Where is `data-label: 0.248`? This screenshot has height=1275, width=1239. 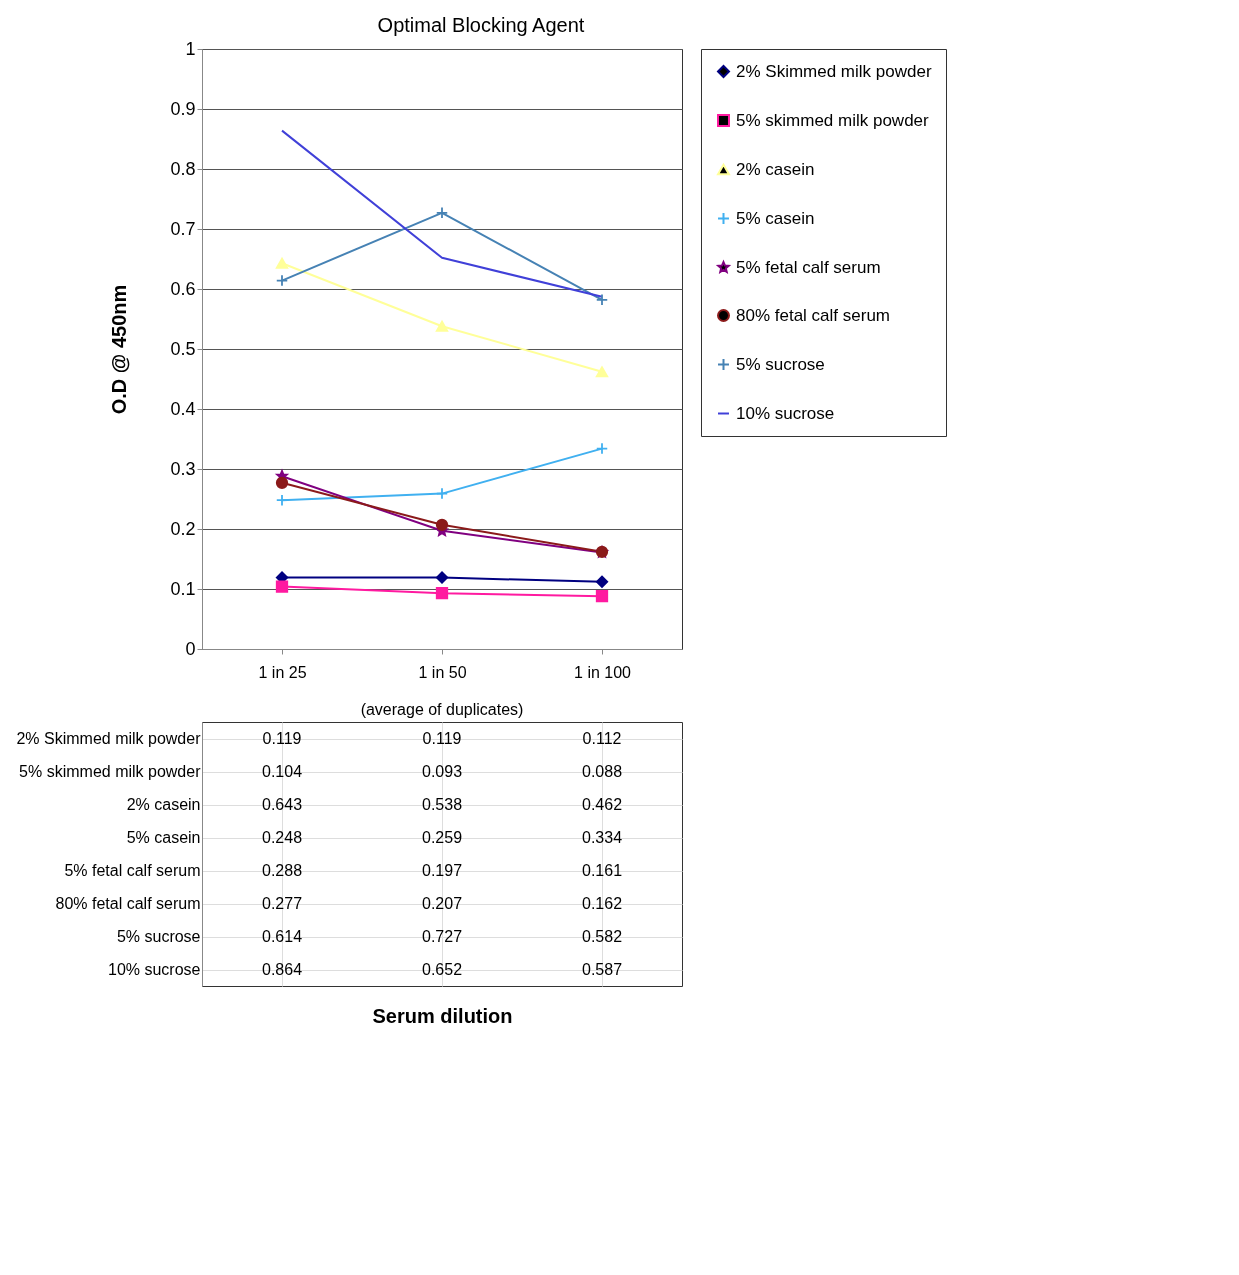
data-label: 0.248 is located at coordinates (282, 837).